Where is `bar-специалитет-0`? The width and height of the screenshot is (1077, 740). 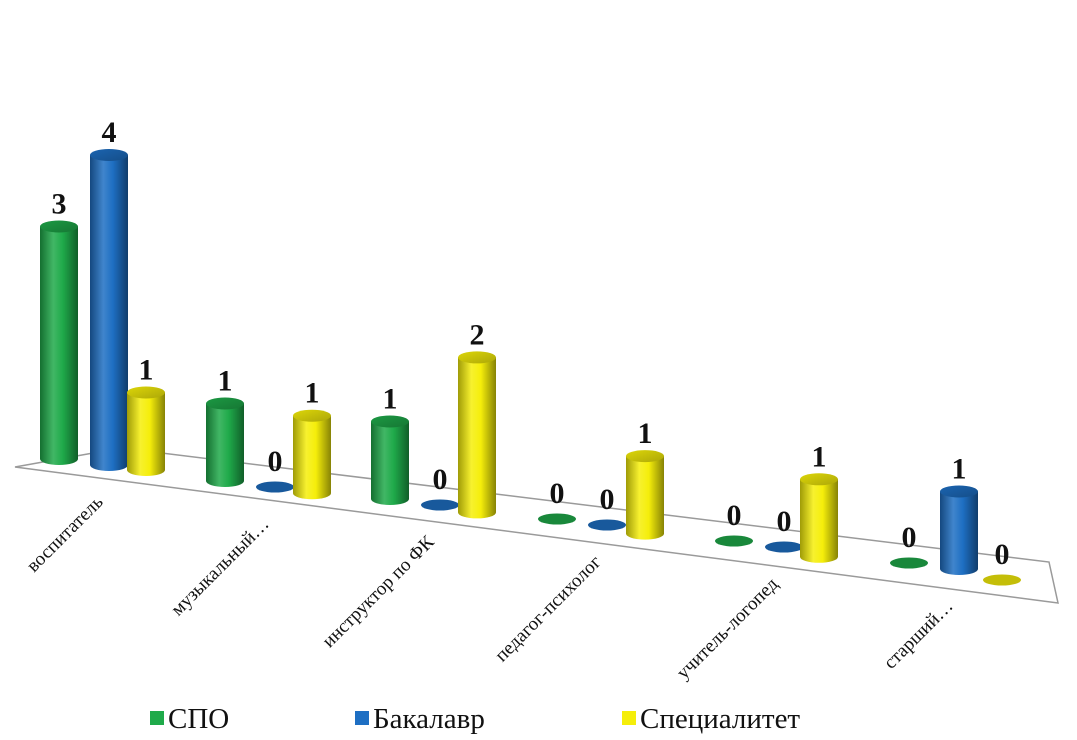 bar-специалитет-0 is located at coordinates (146, 431).